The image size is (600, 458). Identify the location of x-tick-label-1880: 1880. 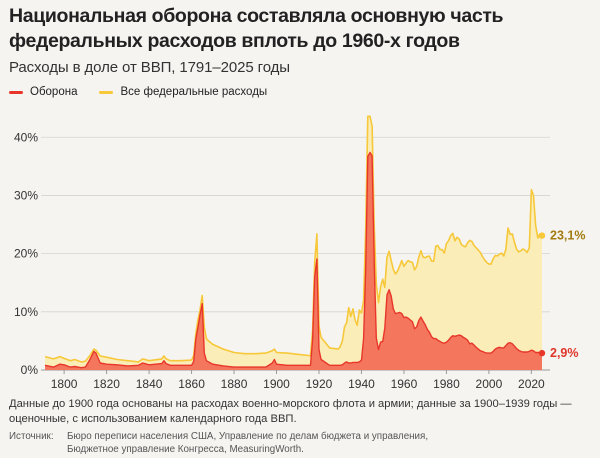
(234, 383).